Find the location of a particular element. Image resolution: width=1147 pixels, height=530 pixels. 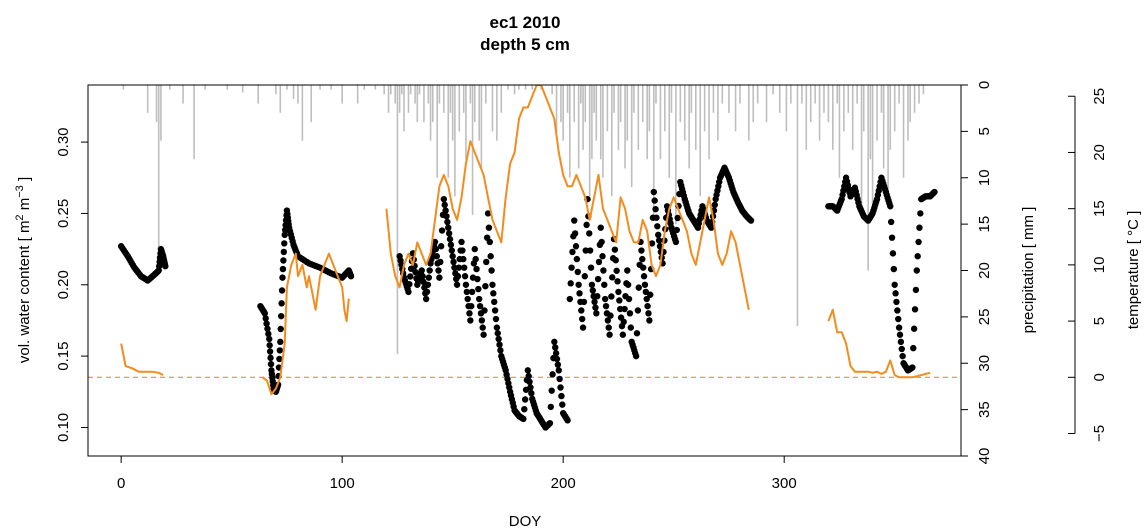

y3-tick-label: 5 is located at coordinates (1099, 321).